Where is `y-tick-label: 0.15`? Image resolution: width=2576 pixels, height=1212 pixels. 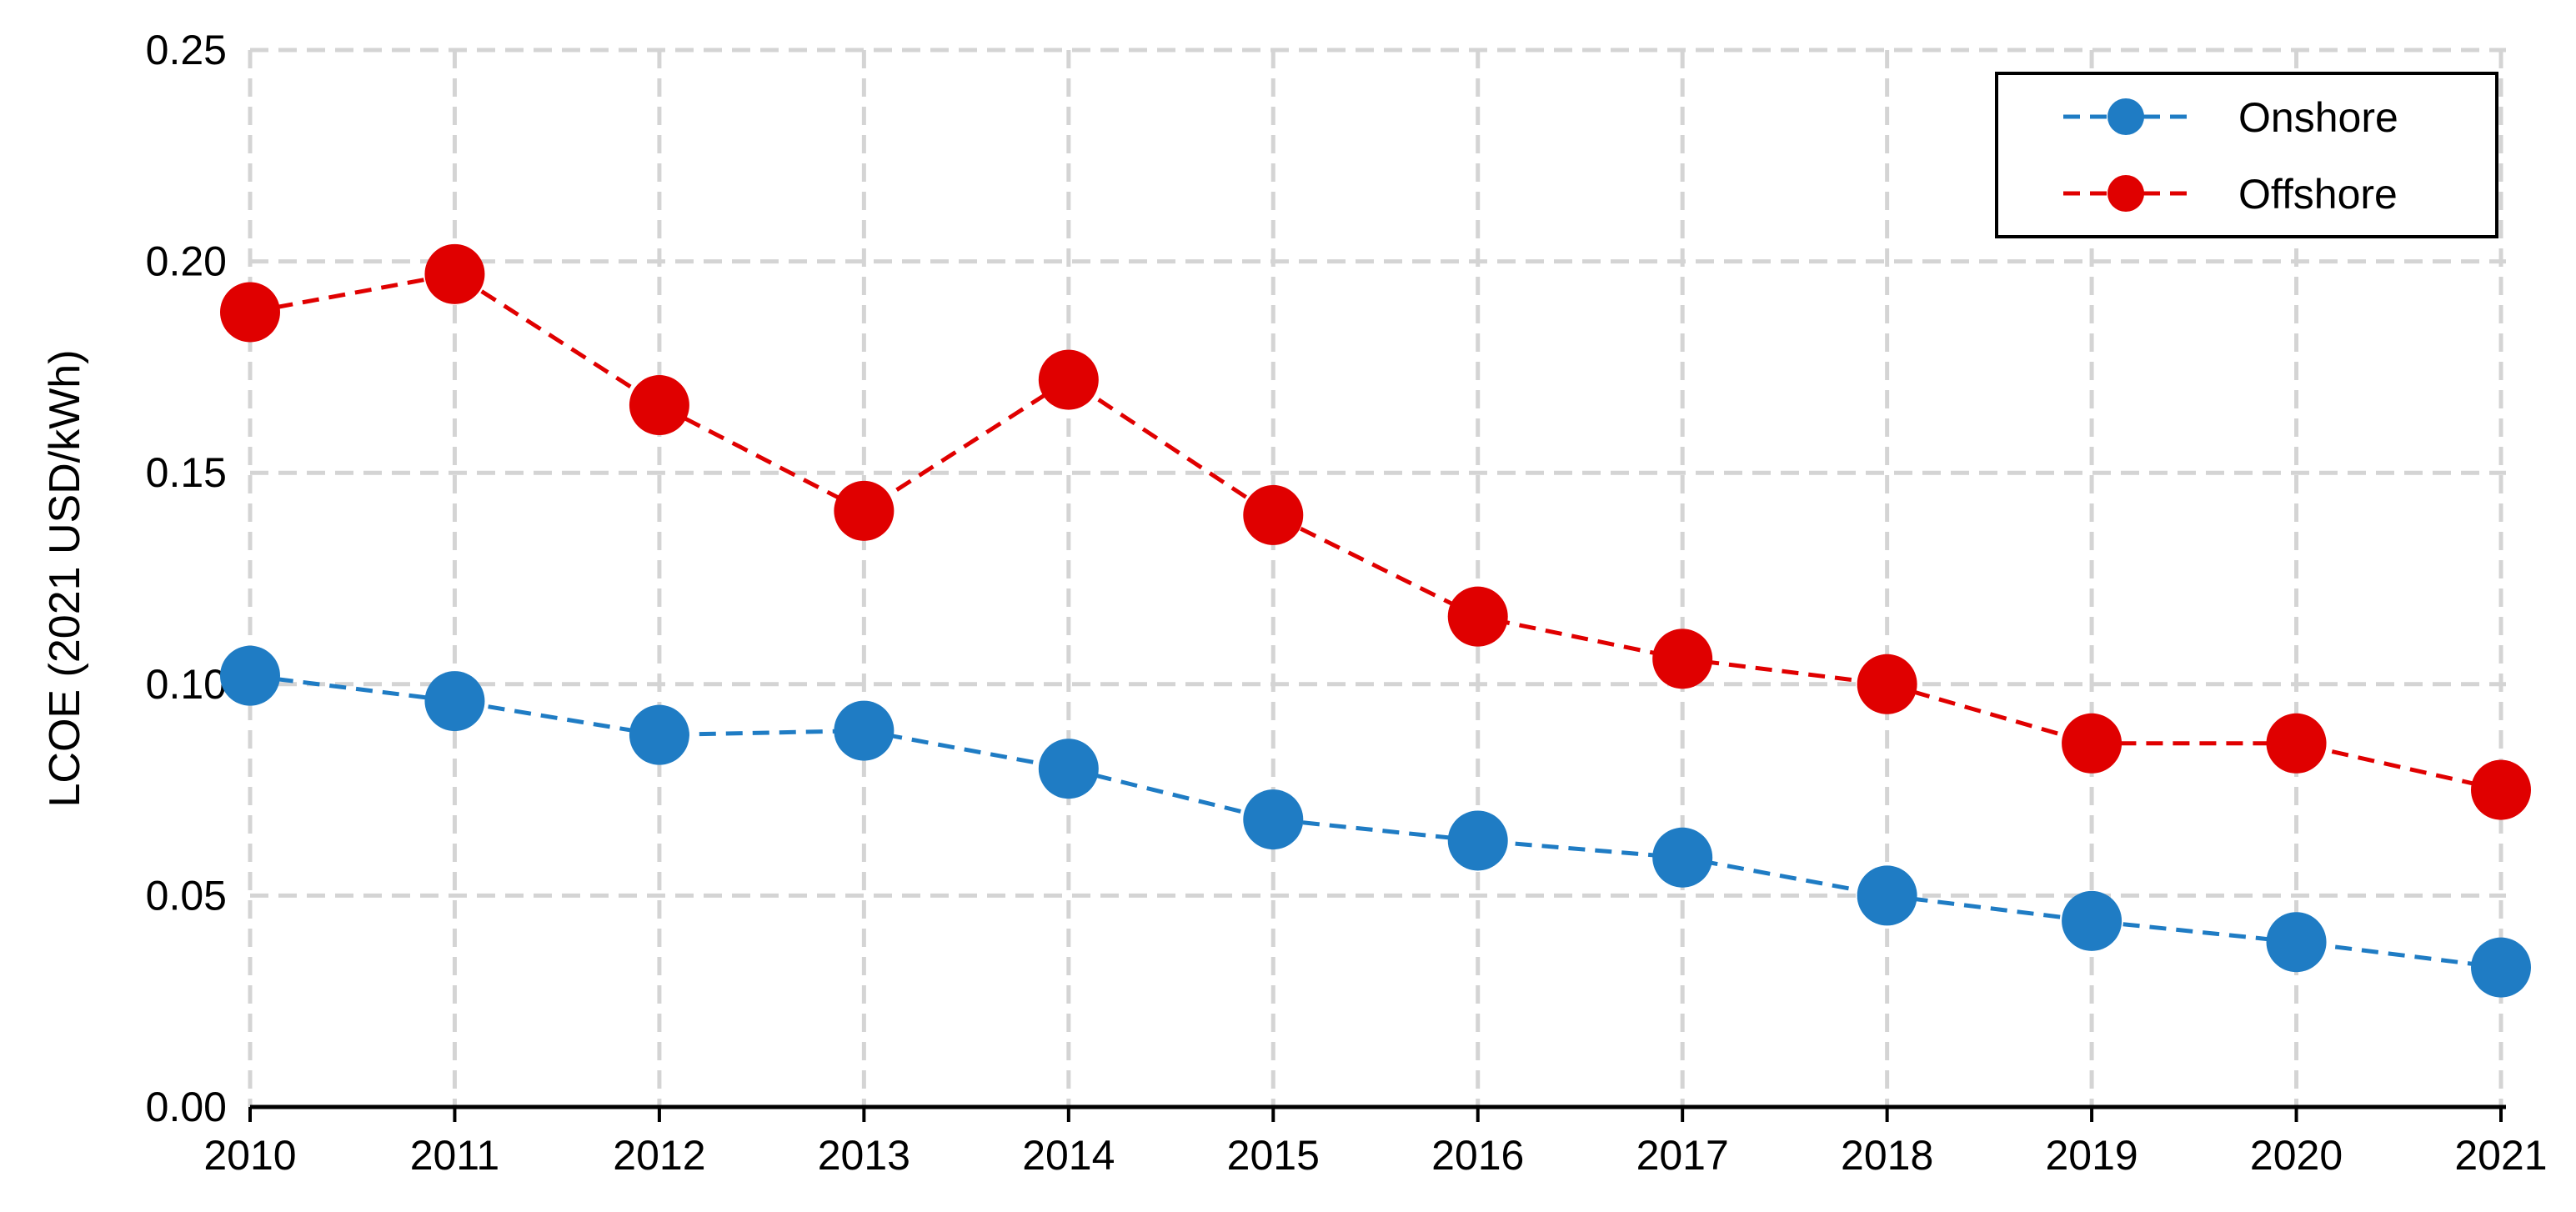 y-tick-label: 0.15 is located at coordinates (186, 472).